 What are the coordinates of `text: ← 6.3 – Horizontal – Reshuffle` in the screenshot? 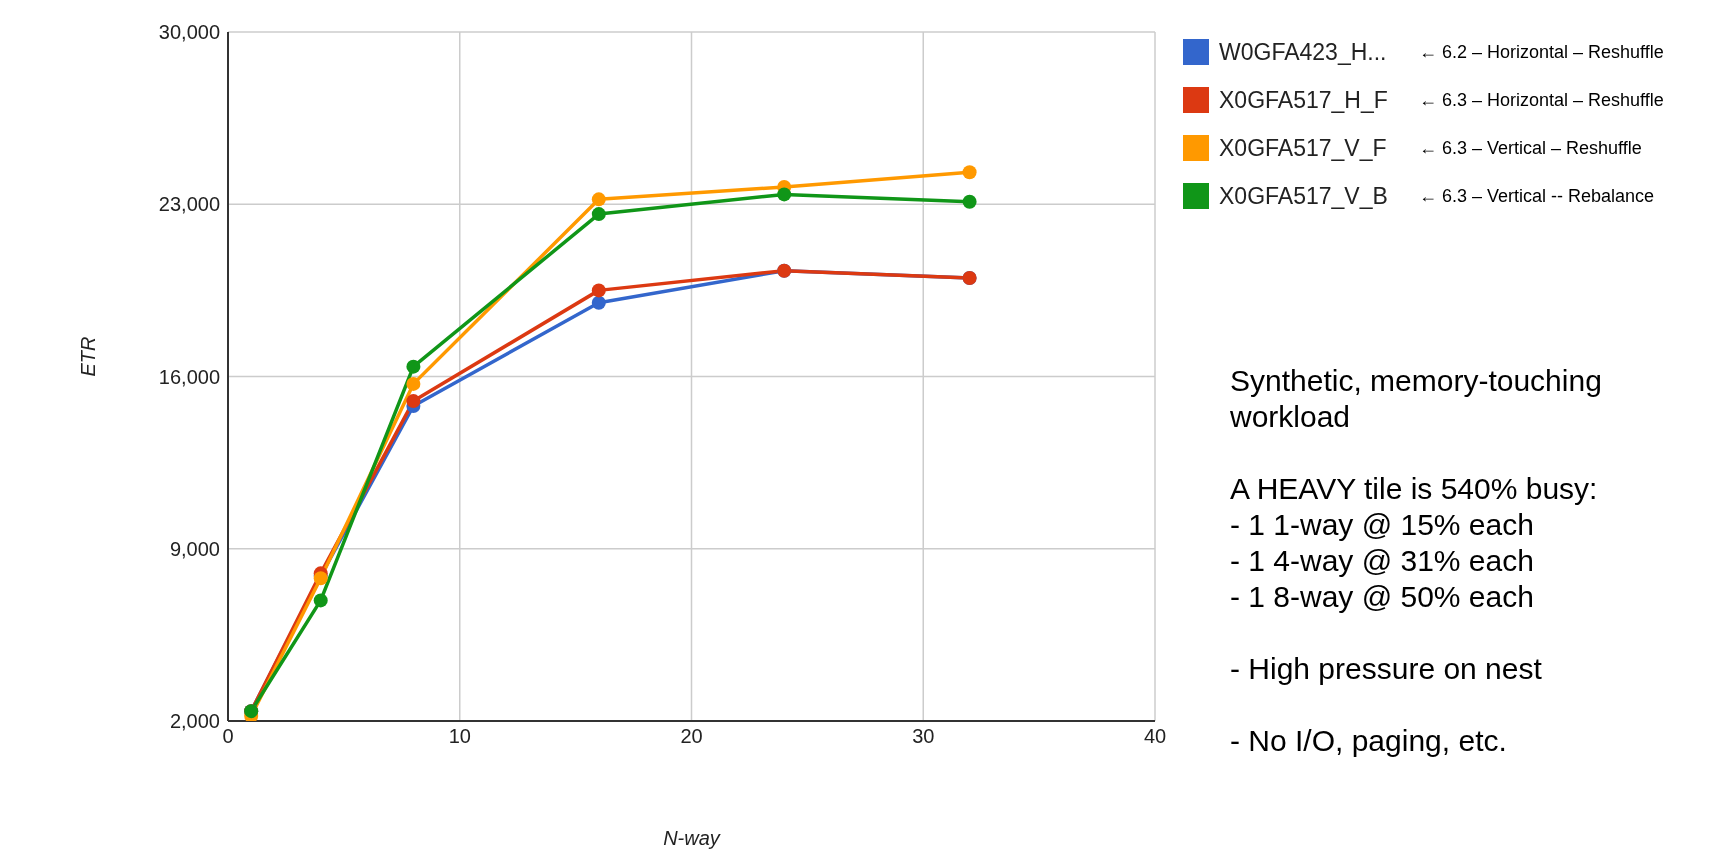 It's located at (1541, 100).